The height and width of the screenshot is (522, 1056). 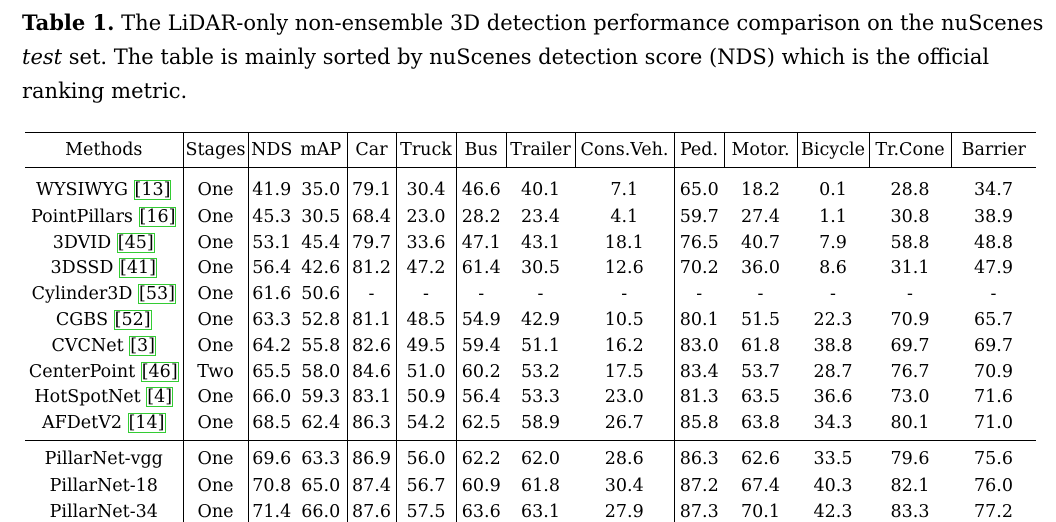 What do you see at coordinates (103, 511) in the screenshot?
I see `method-name: PillarNet-34` at bounding box center [103, 511].